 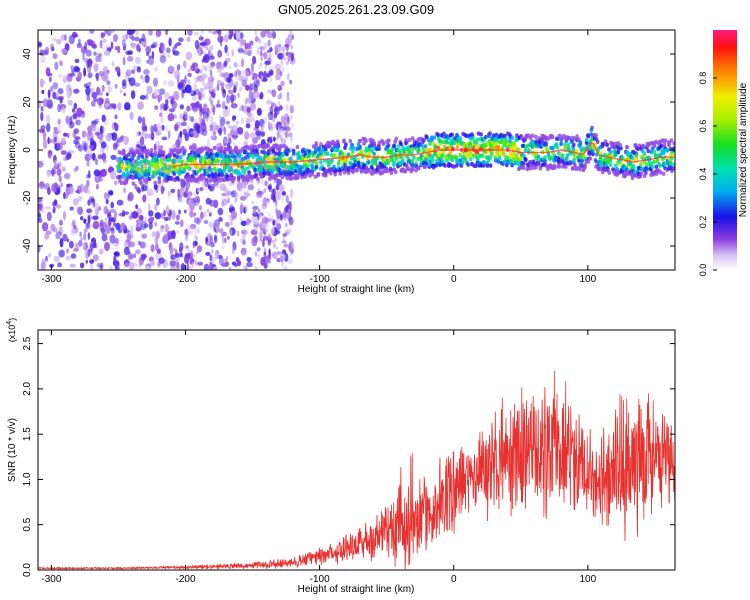 I want to click on snr-ylabel: SNR (10 * v/v), so click(x=12, y=450).